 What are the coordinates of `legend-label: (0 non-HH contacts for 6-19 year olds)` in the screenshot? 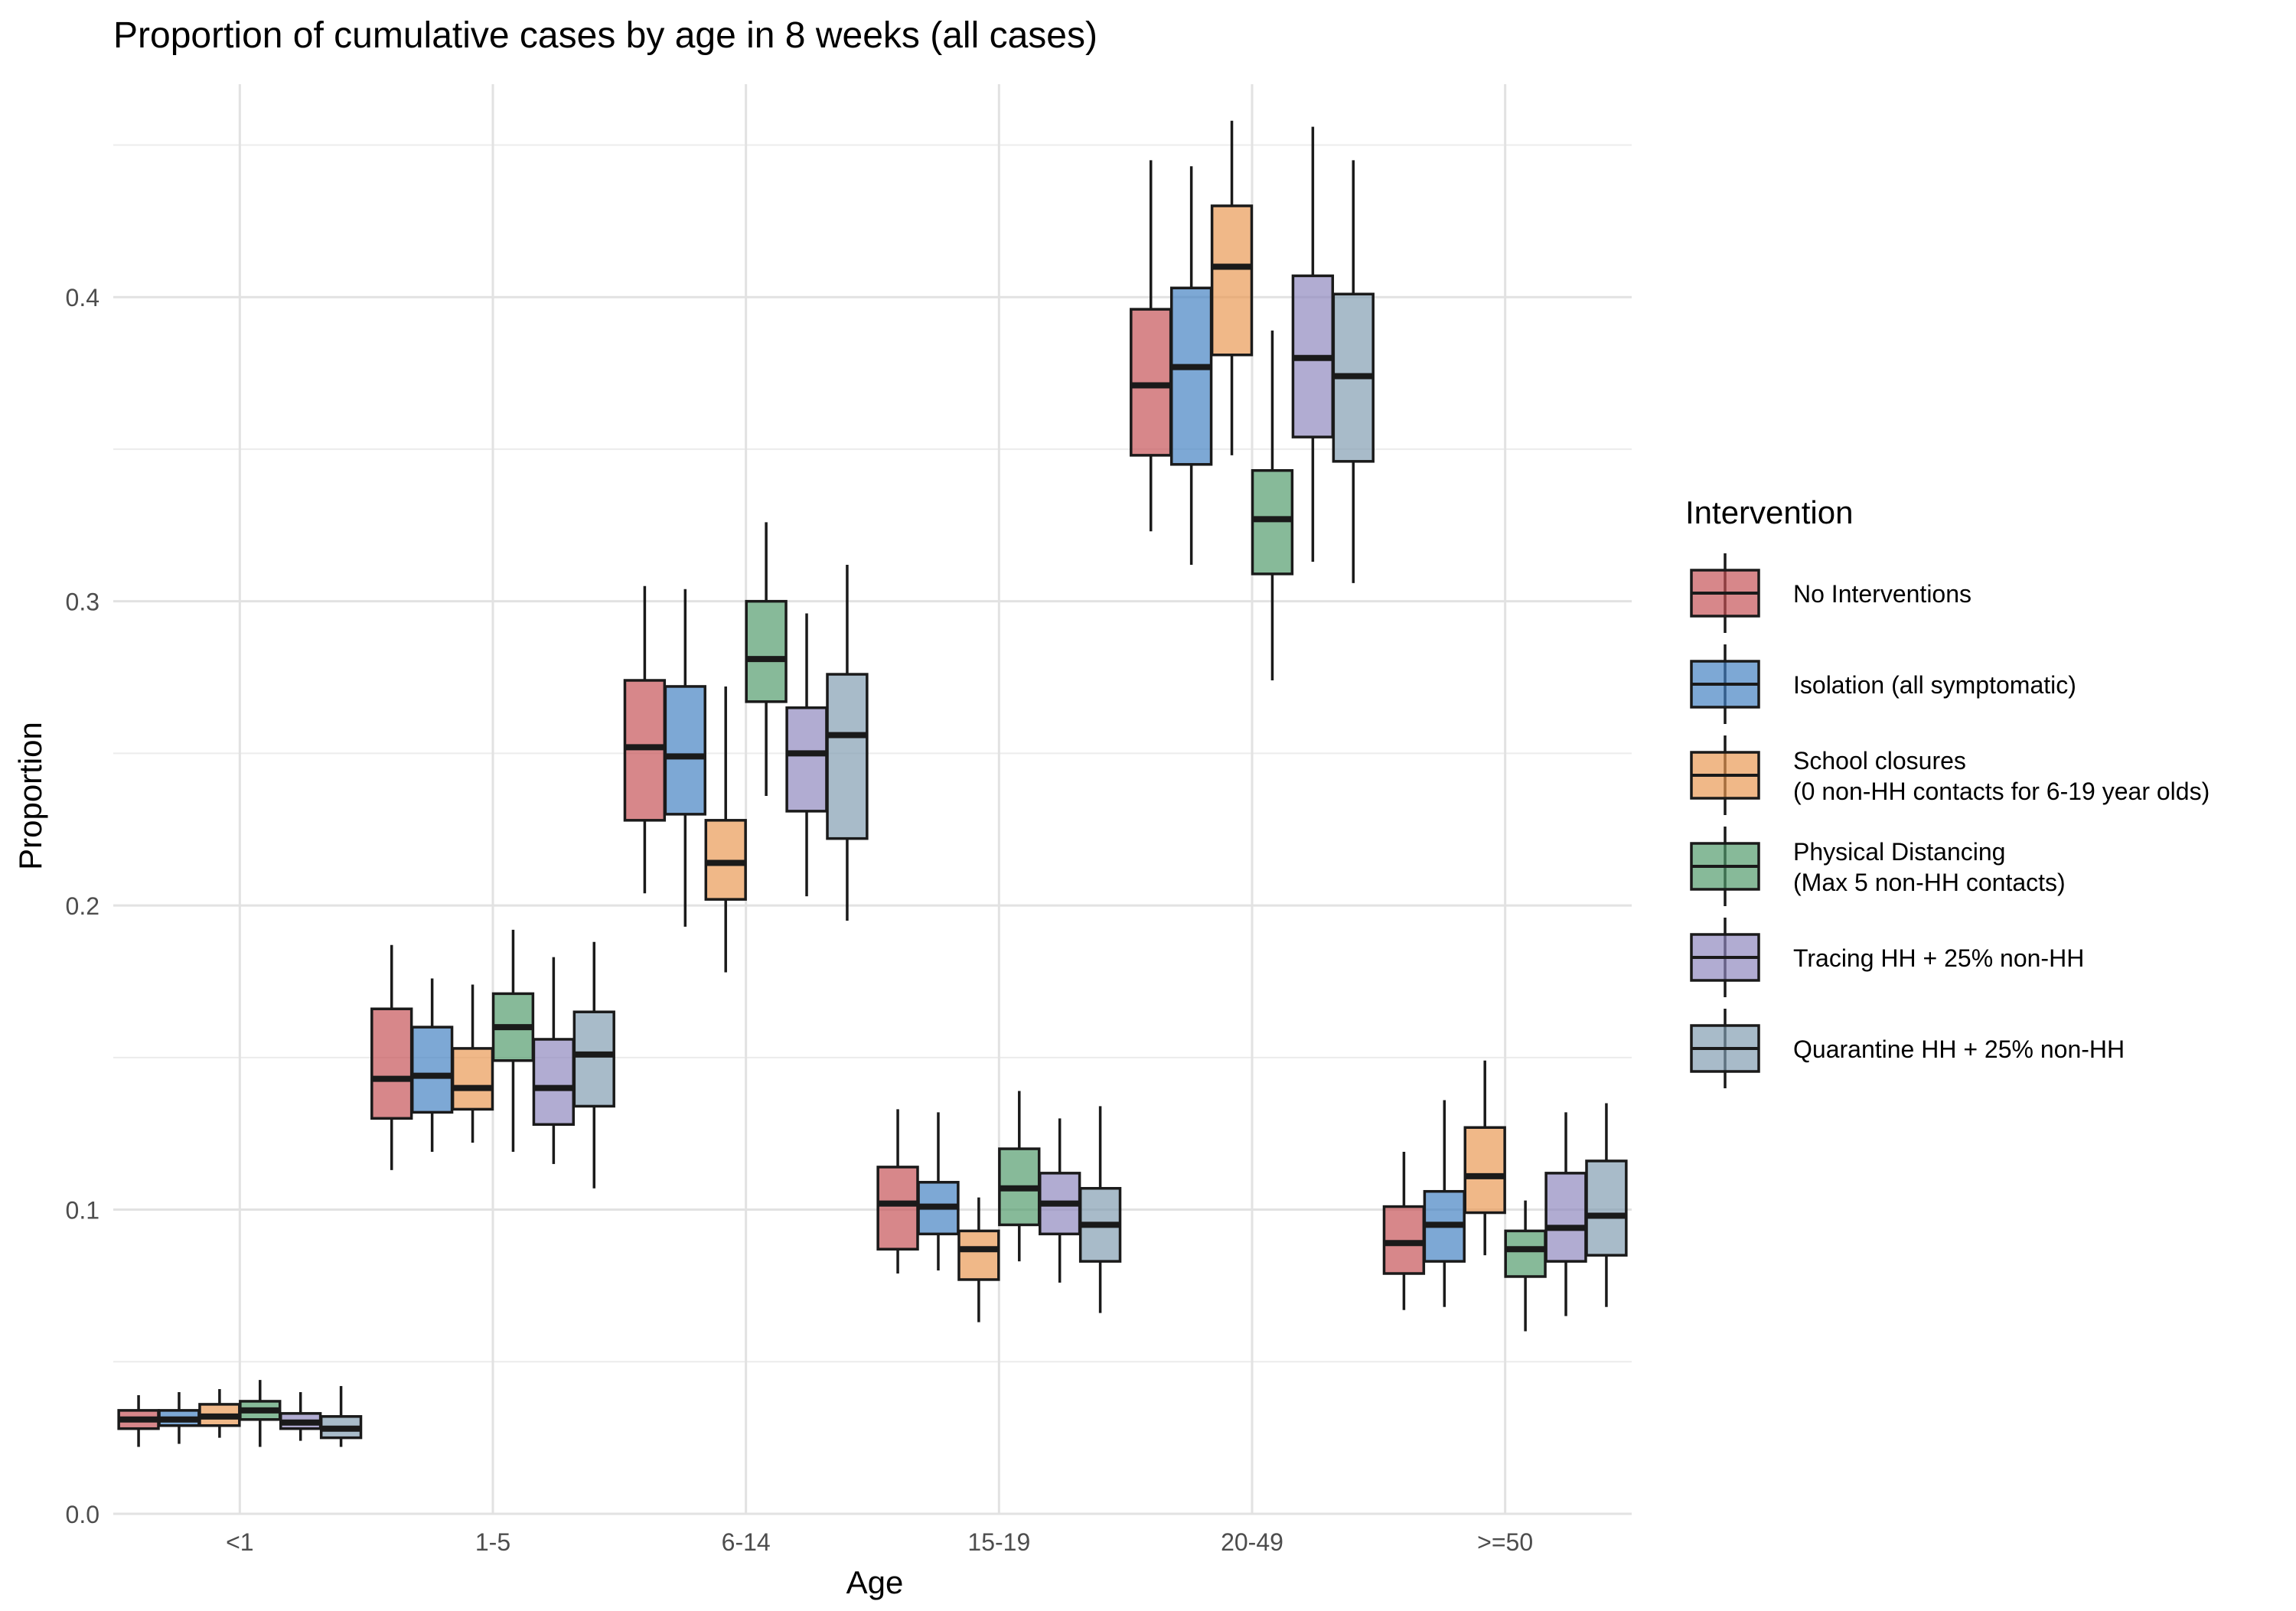 It's located at (2001, 791).